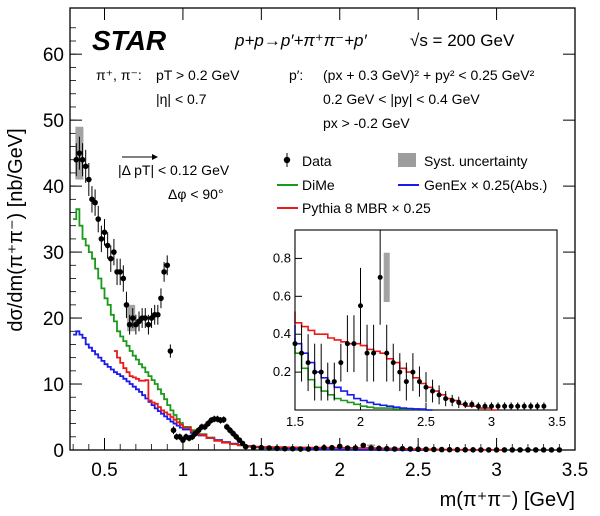  I want to click on inset-x-tick-label: 3.5, so click(557, 421).